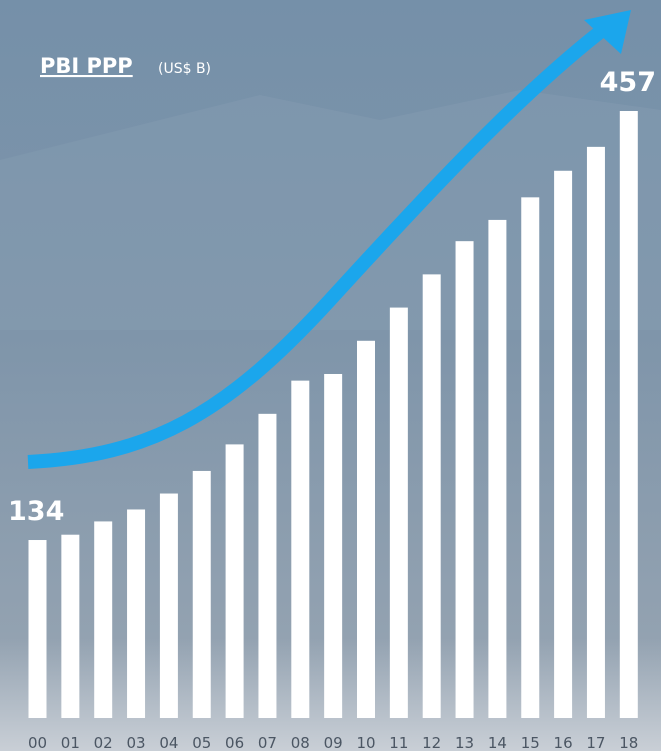 The height and width of the screenshot is (751, 661). Describe the element at coordinates (398, 742) in the screenshot. I see `x-tick-label: 11` at that location.